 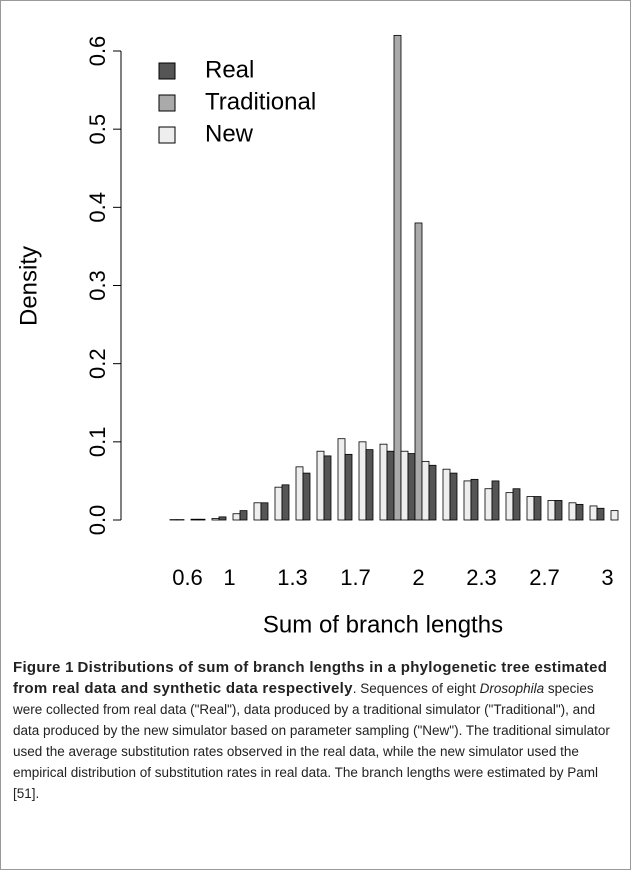 I want to click on y-tick-label: 0.3, so click(x=97, y=285).